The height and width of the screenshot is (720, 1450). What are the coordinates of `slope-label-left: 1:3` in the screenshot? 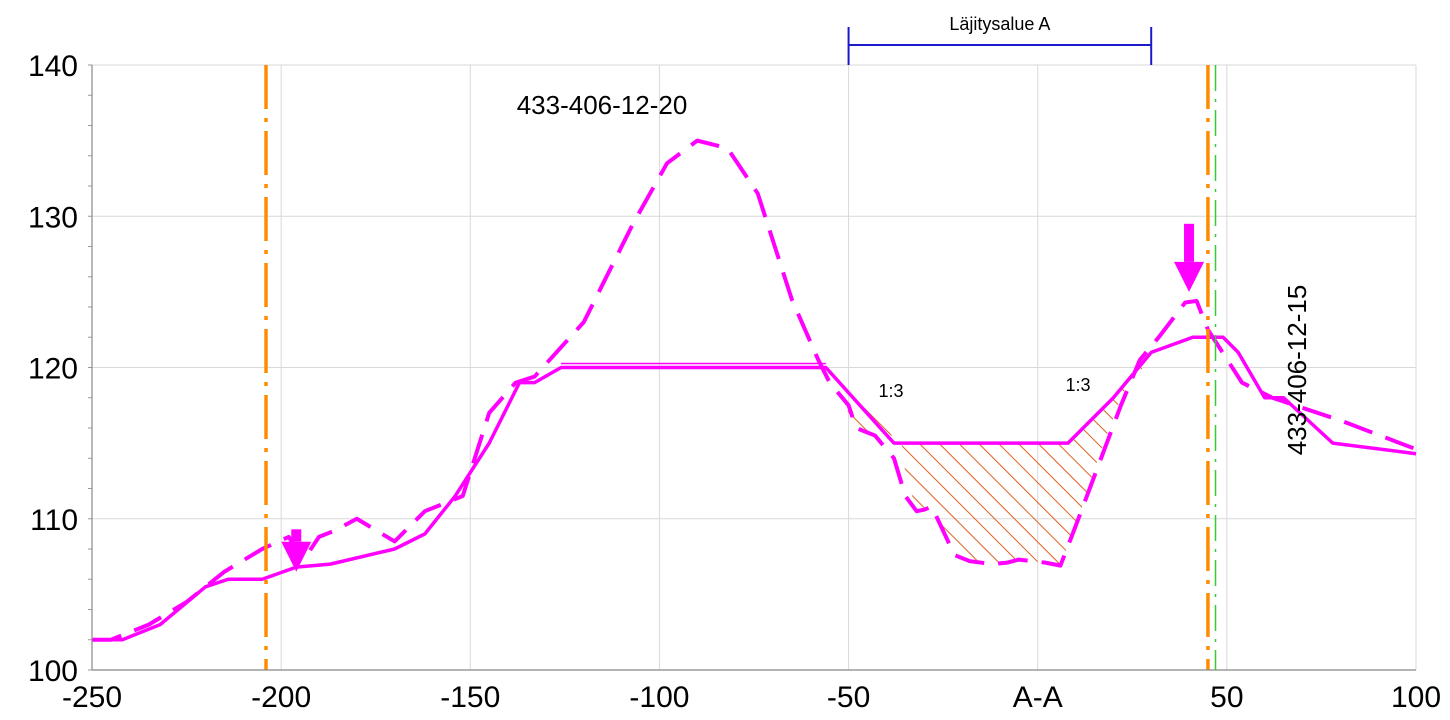 It's located at (890, 391).